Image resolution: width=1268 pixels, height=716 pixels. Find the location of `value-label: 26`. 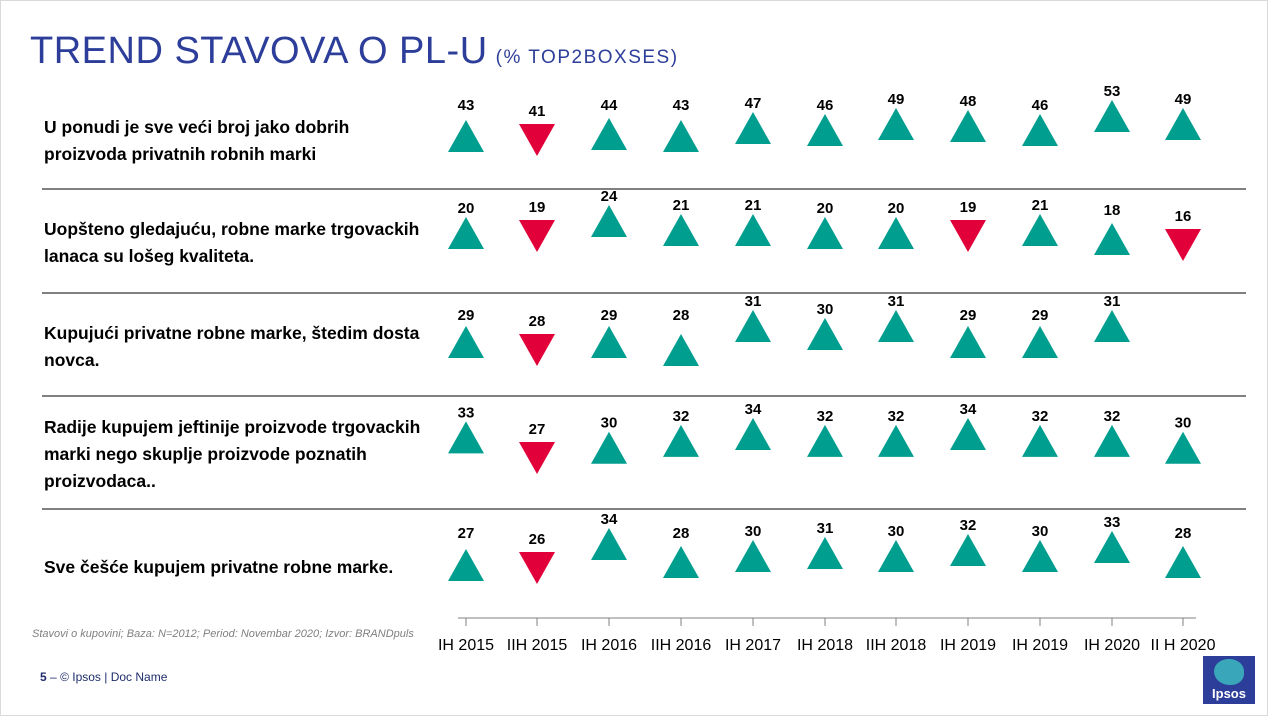

value-label: 26 is located at coordinates (537, 539).